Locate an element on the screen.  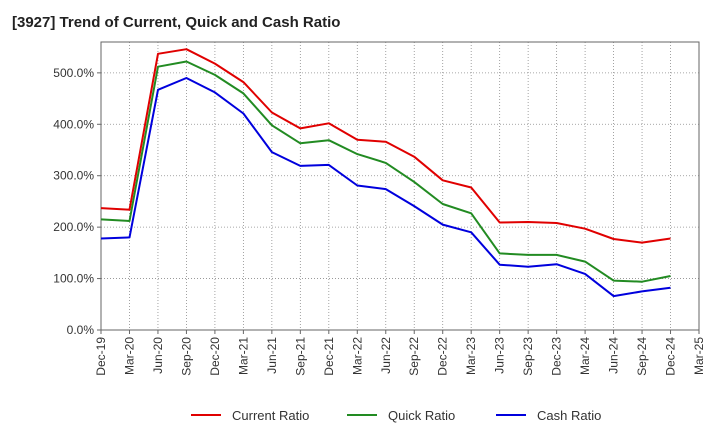
x-tick-label: Dec-21 is located at coordinates (329, 356).